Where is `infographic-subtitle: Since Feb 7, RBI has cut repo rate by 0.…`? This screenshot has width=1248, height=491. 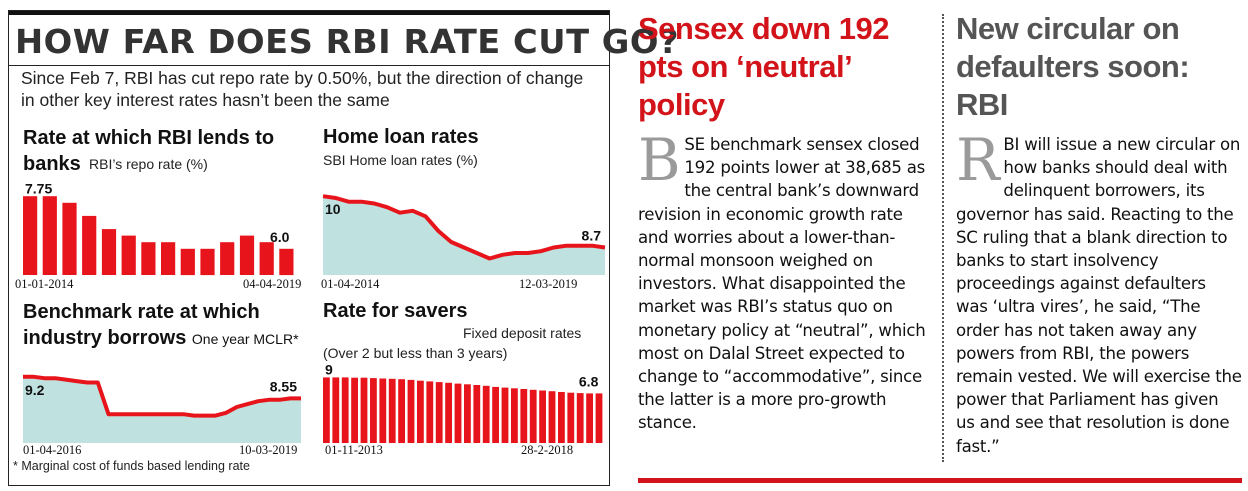 infographic-subtitle: Since Feb 7, RBI has cut repo rate by 0.… is located at coordinates (302, 89).